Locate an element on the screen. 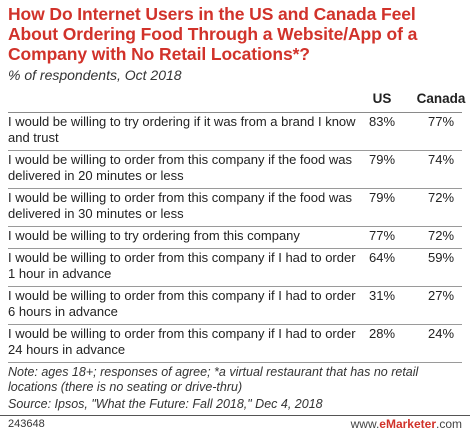 Image resolution: width=470 pixels, height=434 pixels. cell-us: 64% is located at coordinates (382, 257).